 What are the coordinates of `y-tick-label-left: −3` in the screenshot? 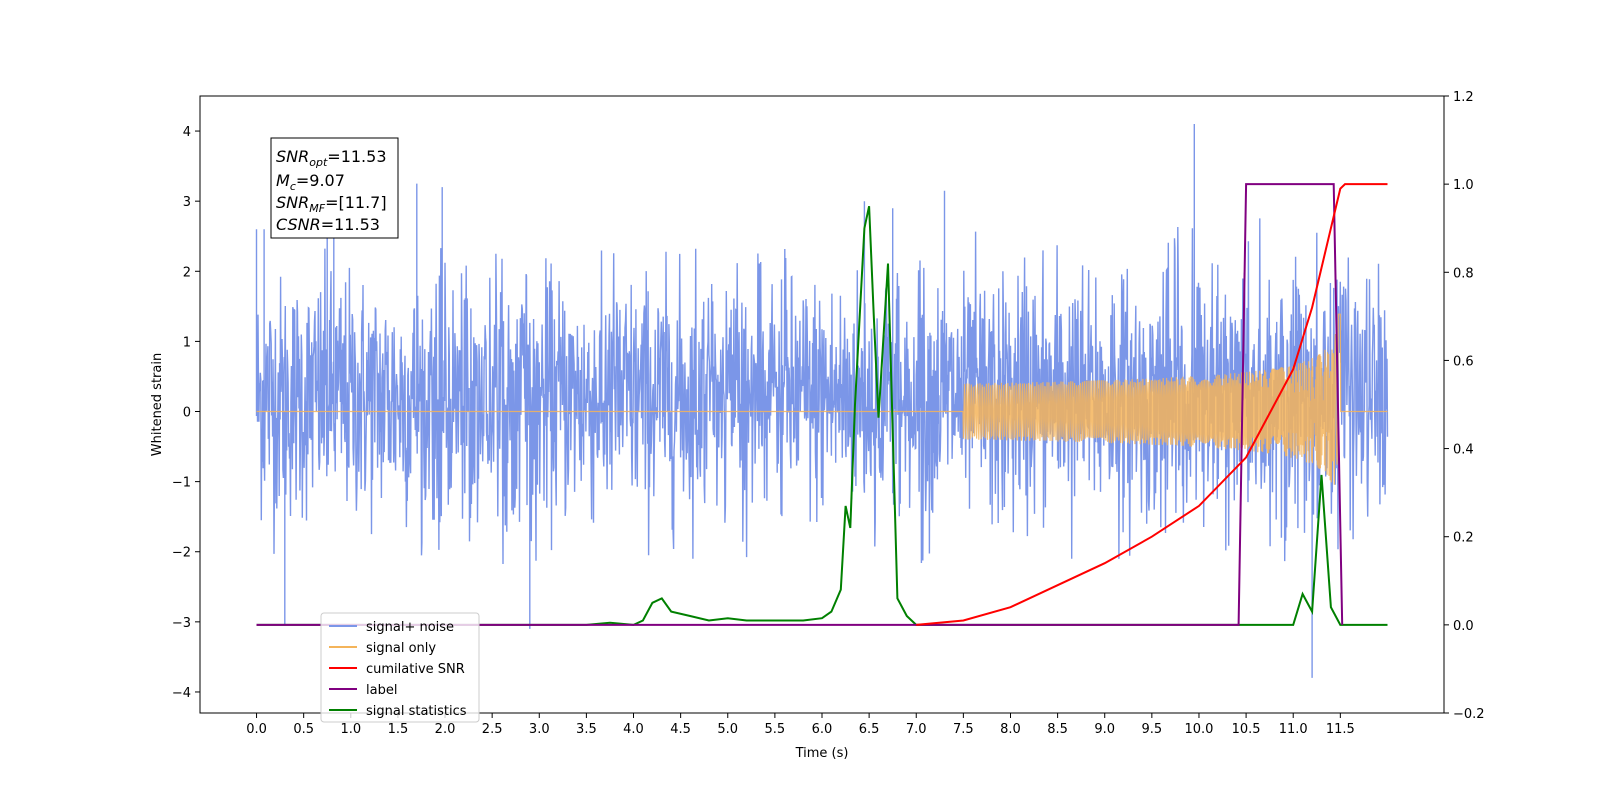 It's located at (181, 623).